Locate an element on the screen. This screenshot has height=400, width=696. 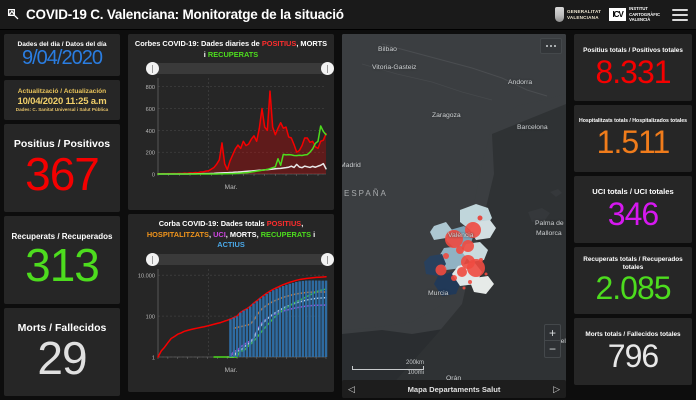
kpi-card-uci-totals: UCI totals / UCI totales 346 is located at coordinates (633, 209).